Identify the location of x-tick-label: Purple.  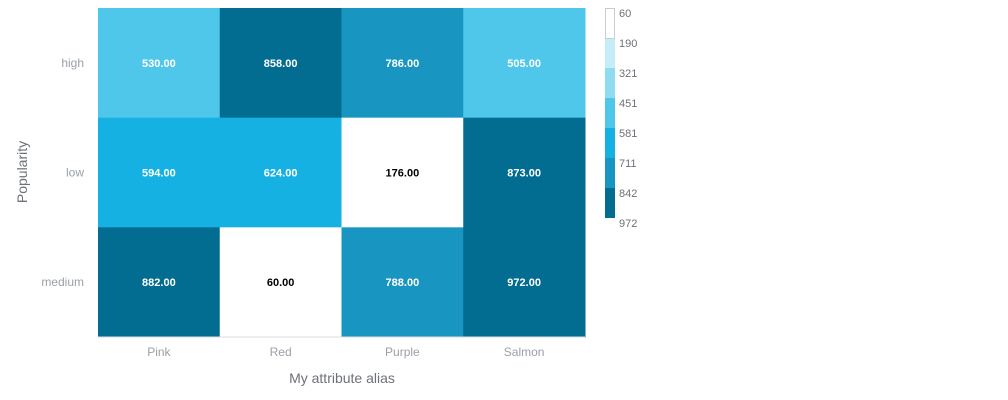
(402, 352).